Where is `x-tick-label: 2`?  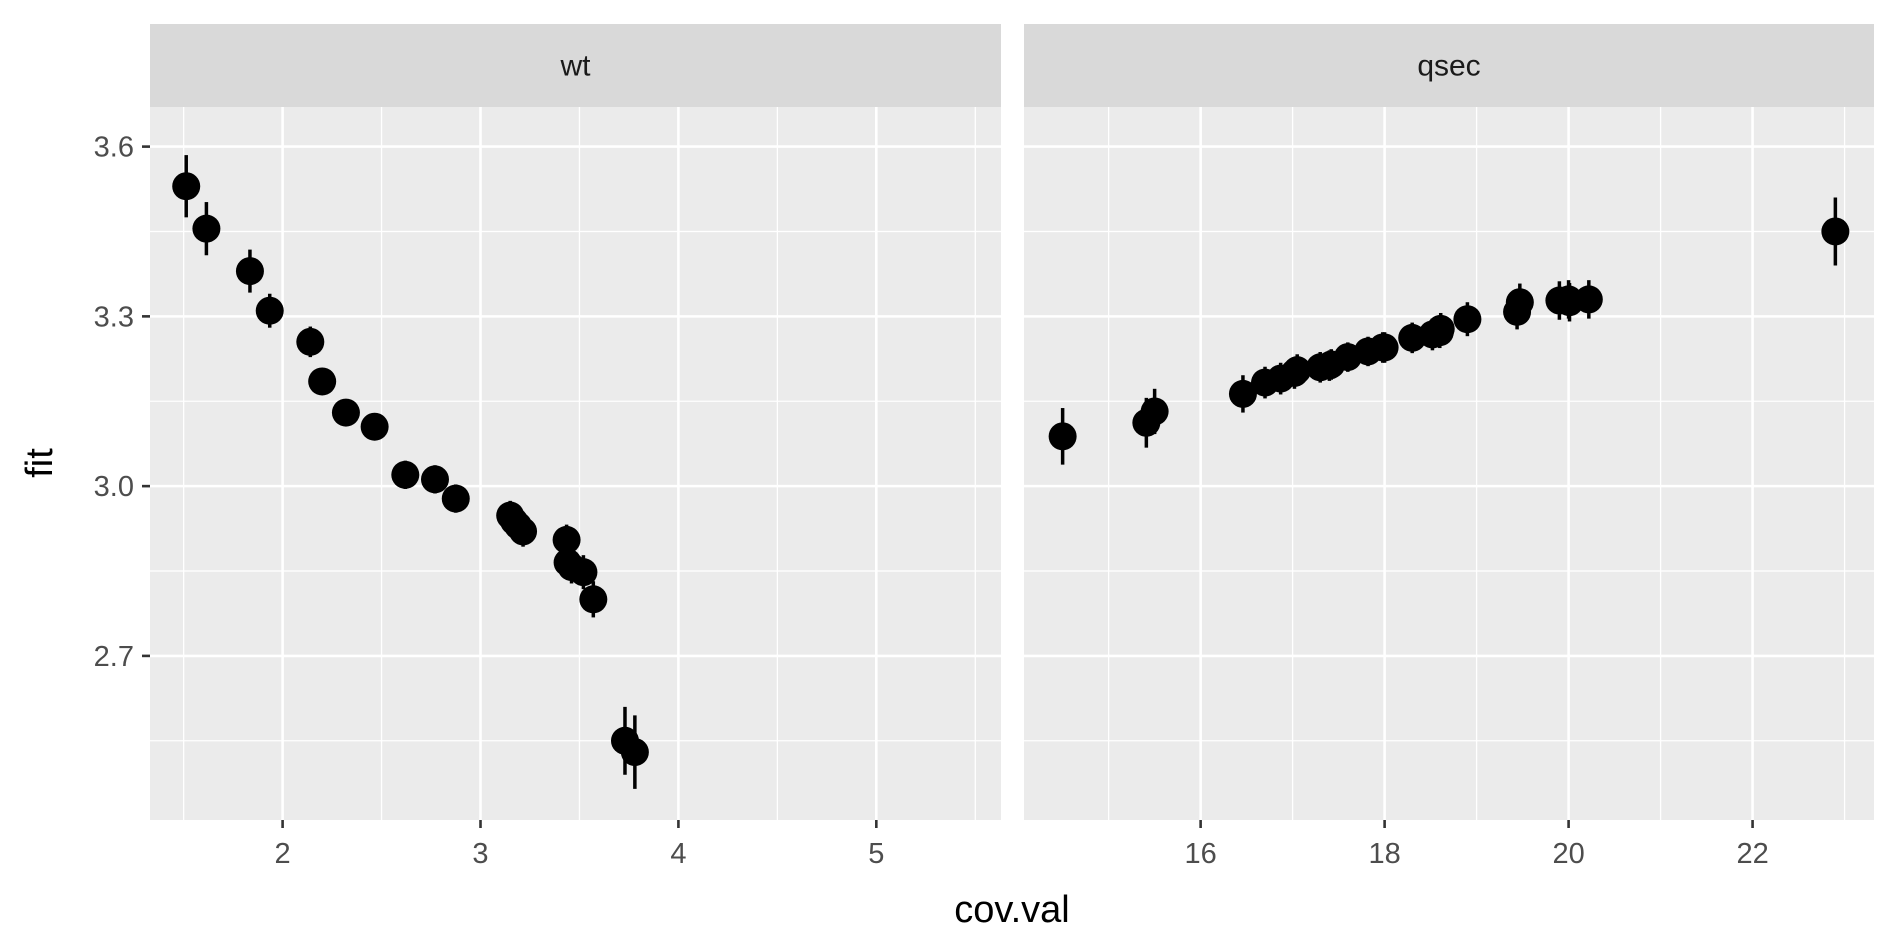
x-tick-label: 2 is located at coordinates (283, 854).